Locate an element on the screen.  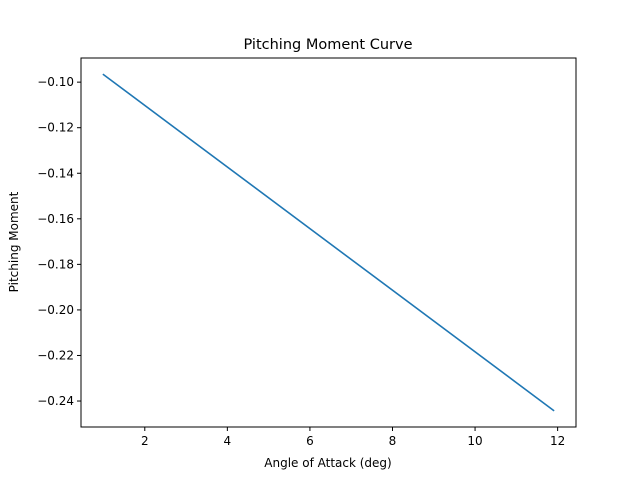
x-axis-label: Angle of Attack (deg) is located at coordinates (327, 463).